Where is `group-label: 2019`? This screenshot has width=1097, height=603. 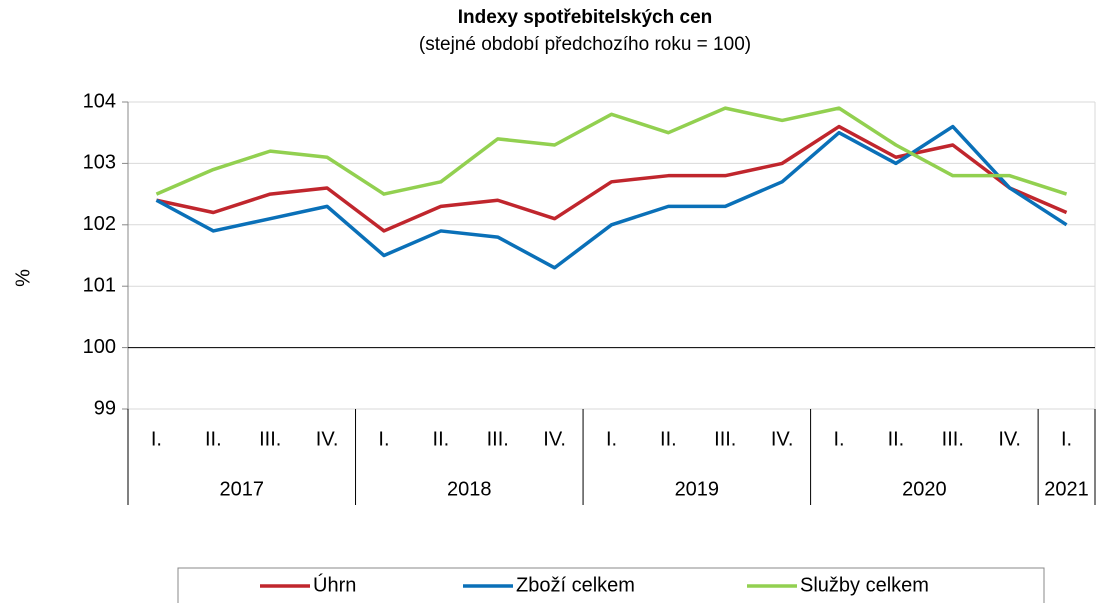
group-label: 2019 is located at coordinates (697, 489).